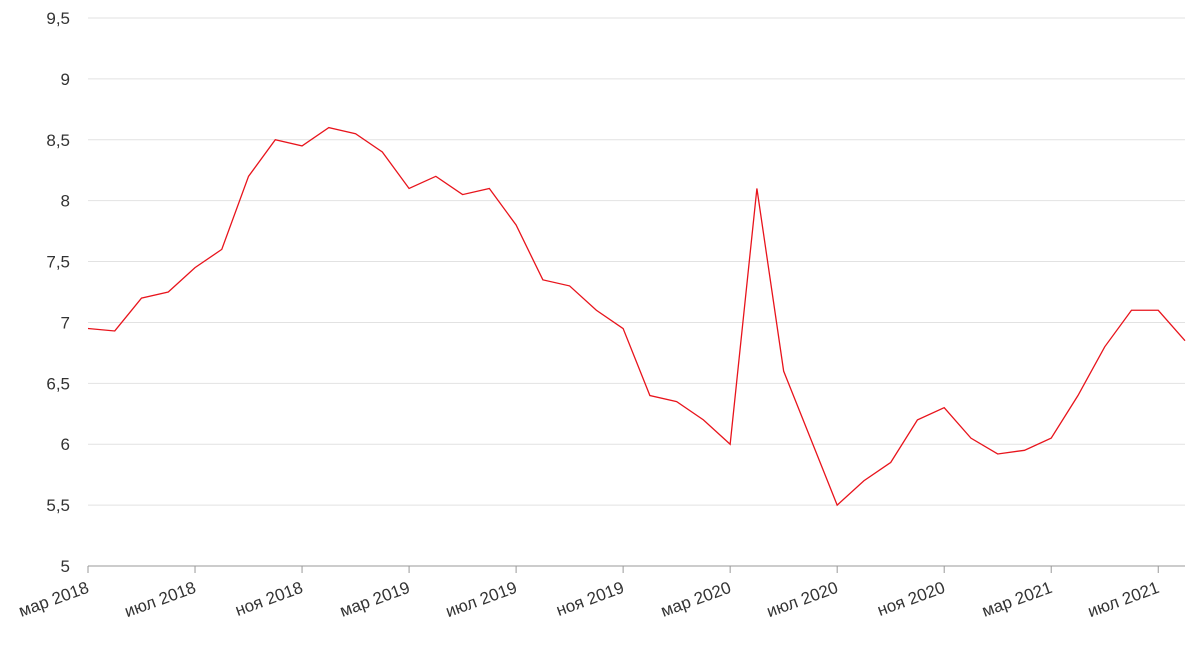 The image size is (1200, 651). I want to click on x-tick-label: июл 2019, so click(481, 599).